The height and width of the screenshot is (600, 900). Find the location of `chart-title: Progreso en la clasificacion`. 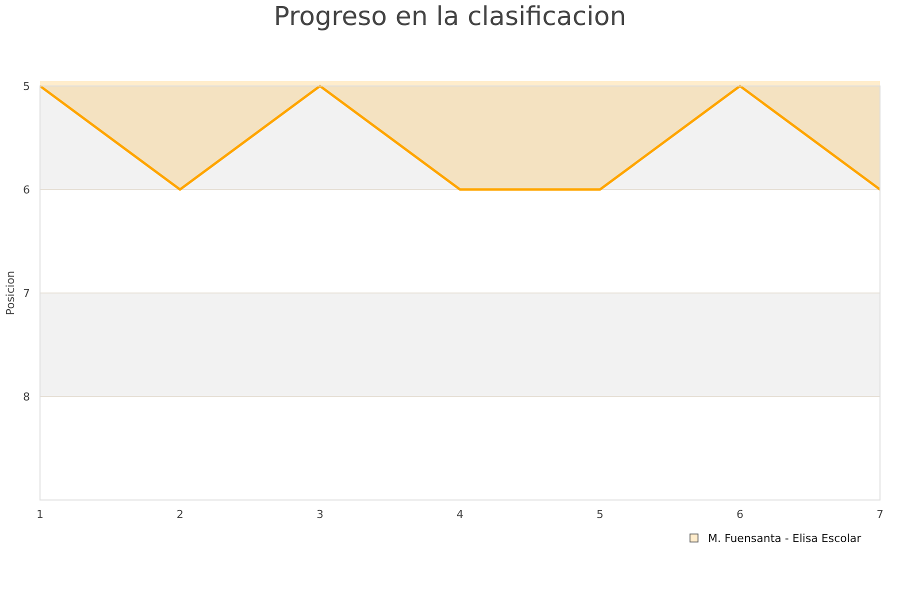

chart-title: Progreso en la clasificacion is located at coordinates (450, 17).